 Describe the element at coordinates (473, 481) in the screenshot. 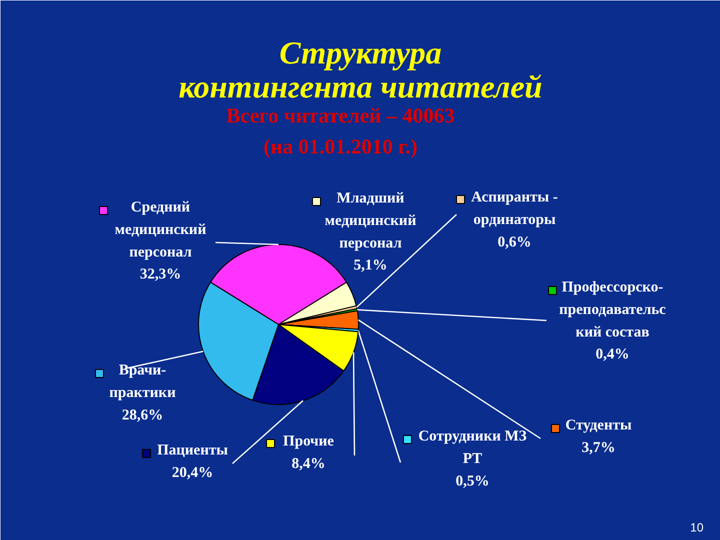

I see `data-label: 0,5%` at that location.